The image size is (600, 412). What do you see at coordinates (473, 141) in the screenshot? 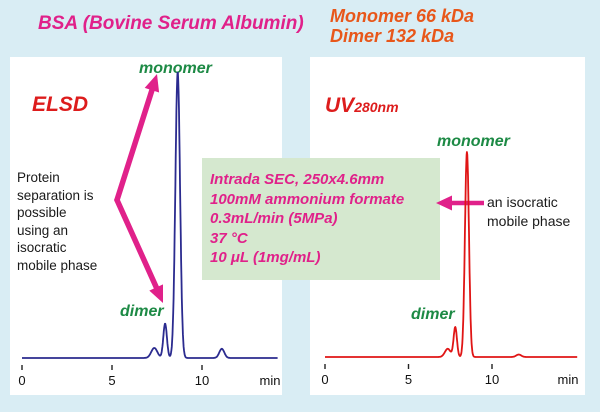
I see `monomer-peak-label-right: monomer` at bounding box center [473, 141].